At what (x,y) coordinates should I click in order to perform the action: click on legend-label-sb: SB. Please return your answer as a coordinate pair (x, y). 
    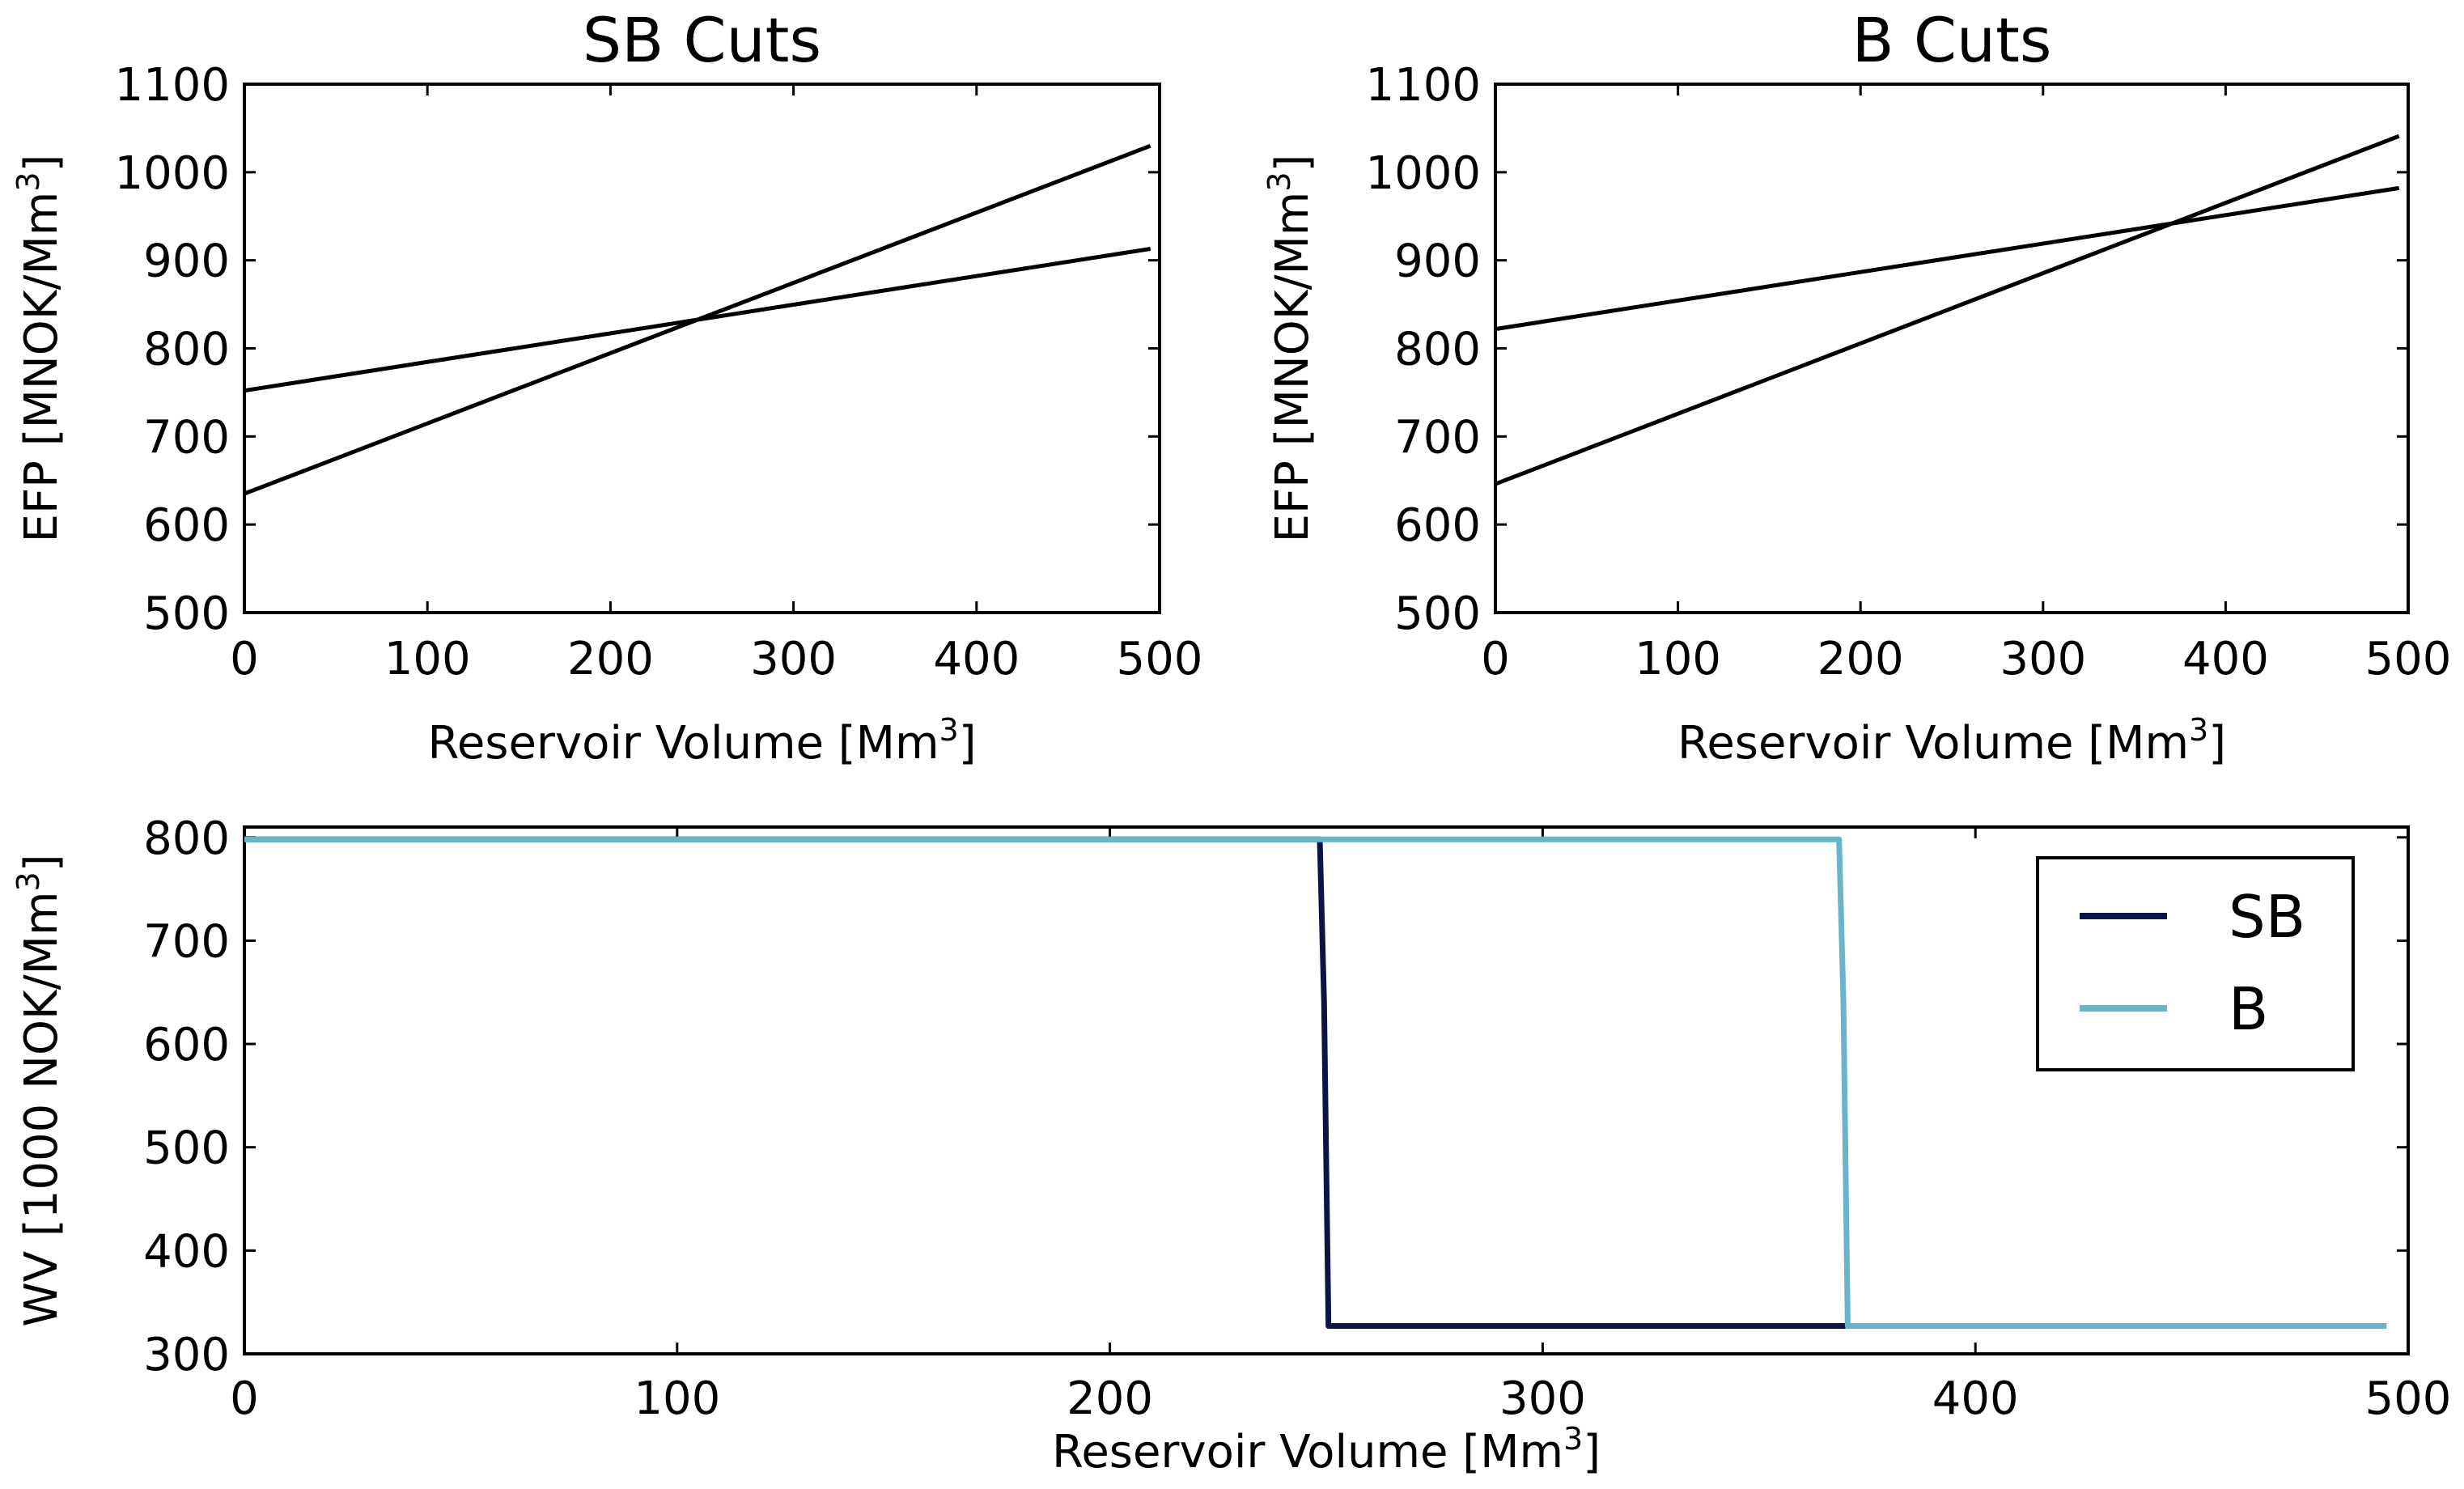
    Looking at the image, I should click on (2267, 917).